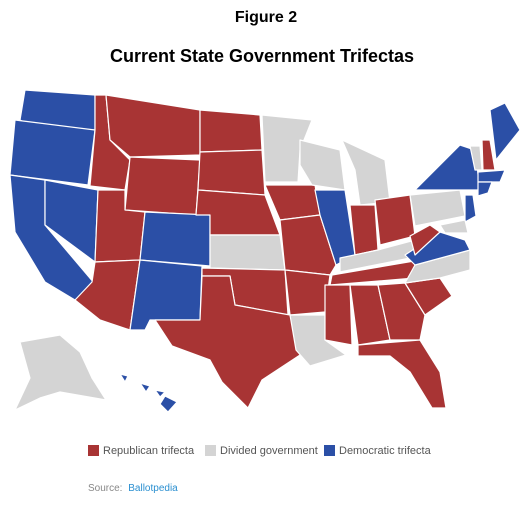  What do you see at coordinates (105, 488) in the screenshot?
I see `source-prefix: Source:` at bounding box center [105, 488].